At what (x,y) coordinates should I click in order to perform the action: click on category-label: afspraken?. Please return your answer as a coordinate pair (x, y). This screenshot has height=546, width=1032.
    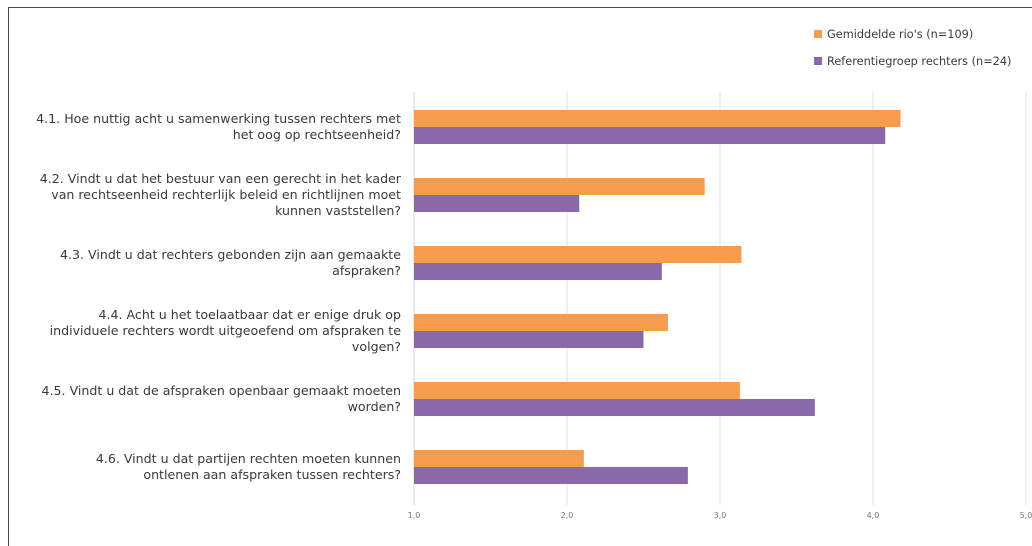
    Looking at the image, I should click on (366, 270).